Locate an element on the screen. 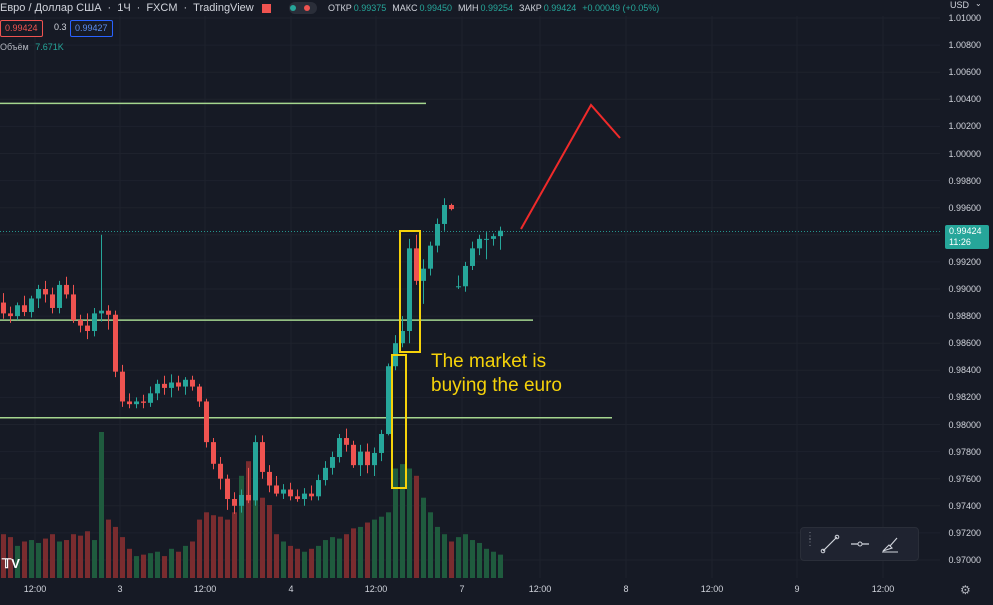 Image resolution: width=993 pixels, height=605 pixels. interval-label: 1Ч is located at coordinates (124, 8).